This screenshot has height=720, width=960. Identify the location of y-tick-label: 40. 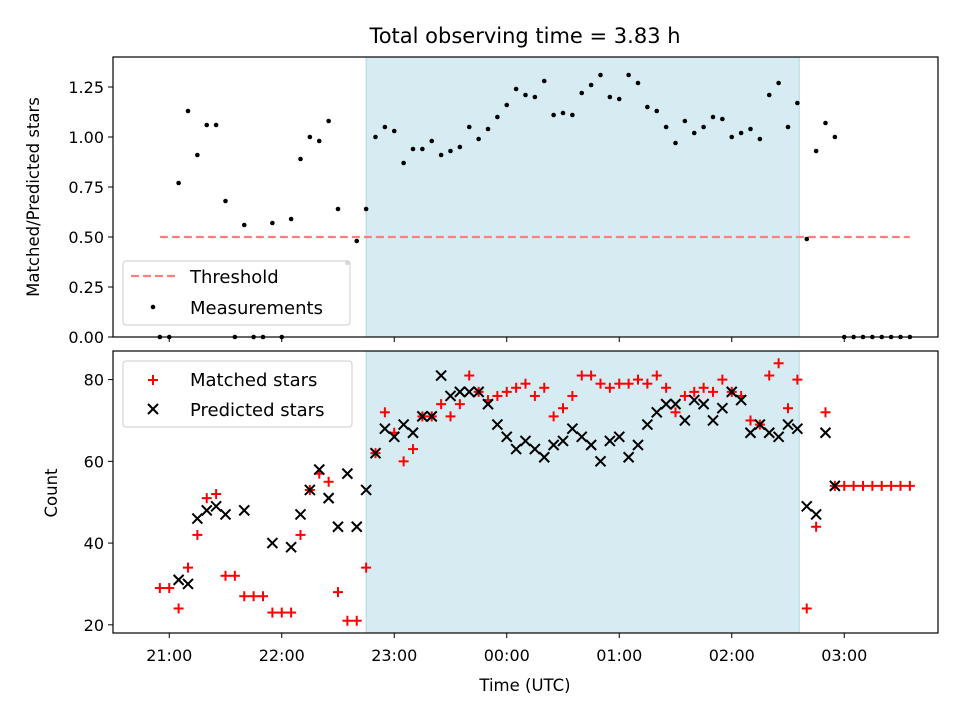
(94, 543).